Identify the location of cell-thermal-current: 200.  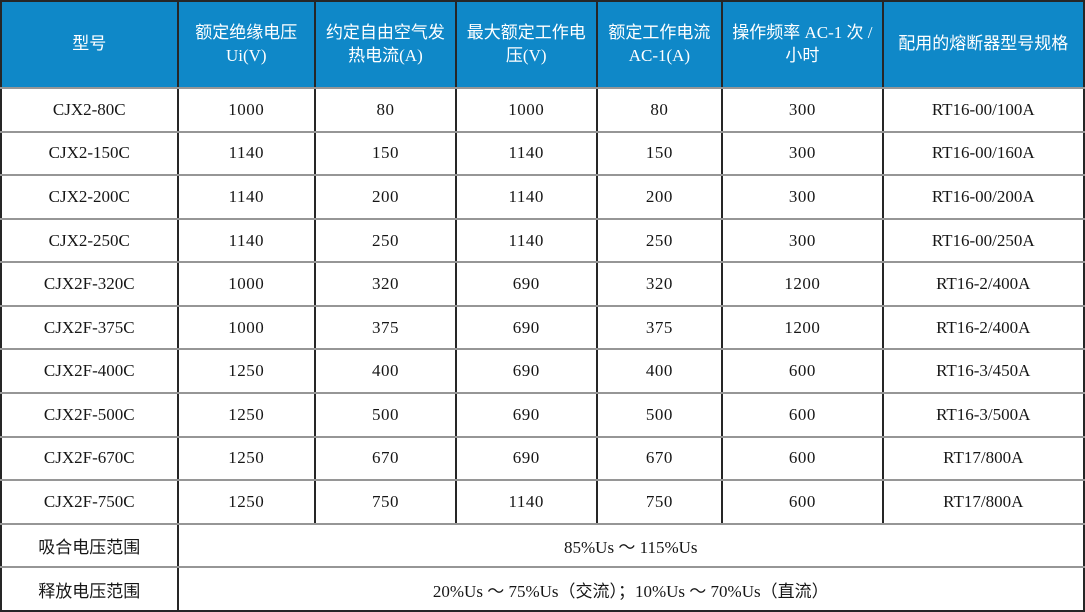
(385, 197).